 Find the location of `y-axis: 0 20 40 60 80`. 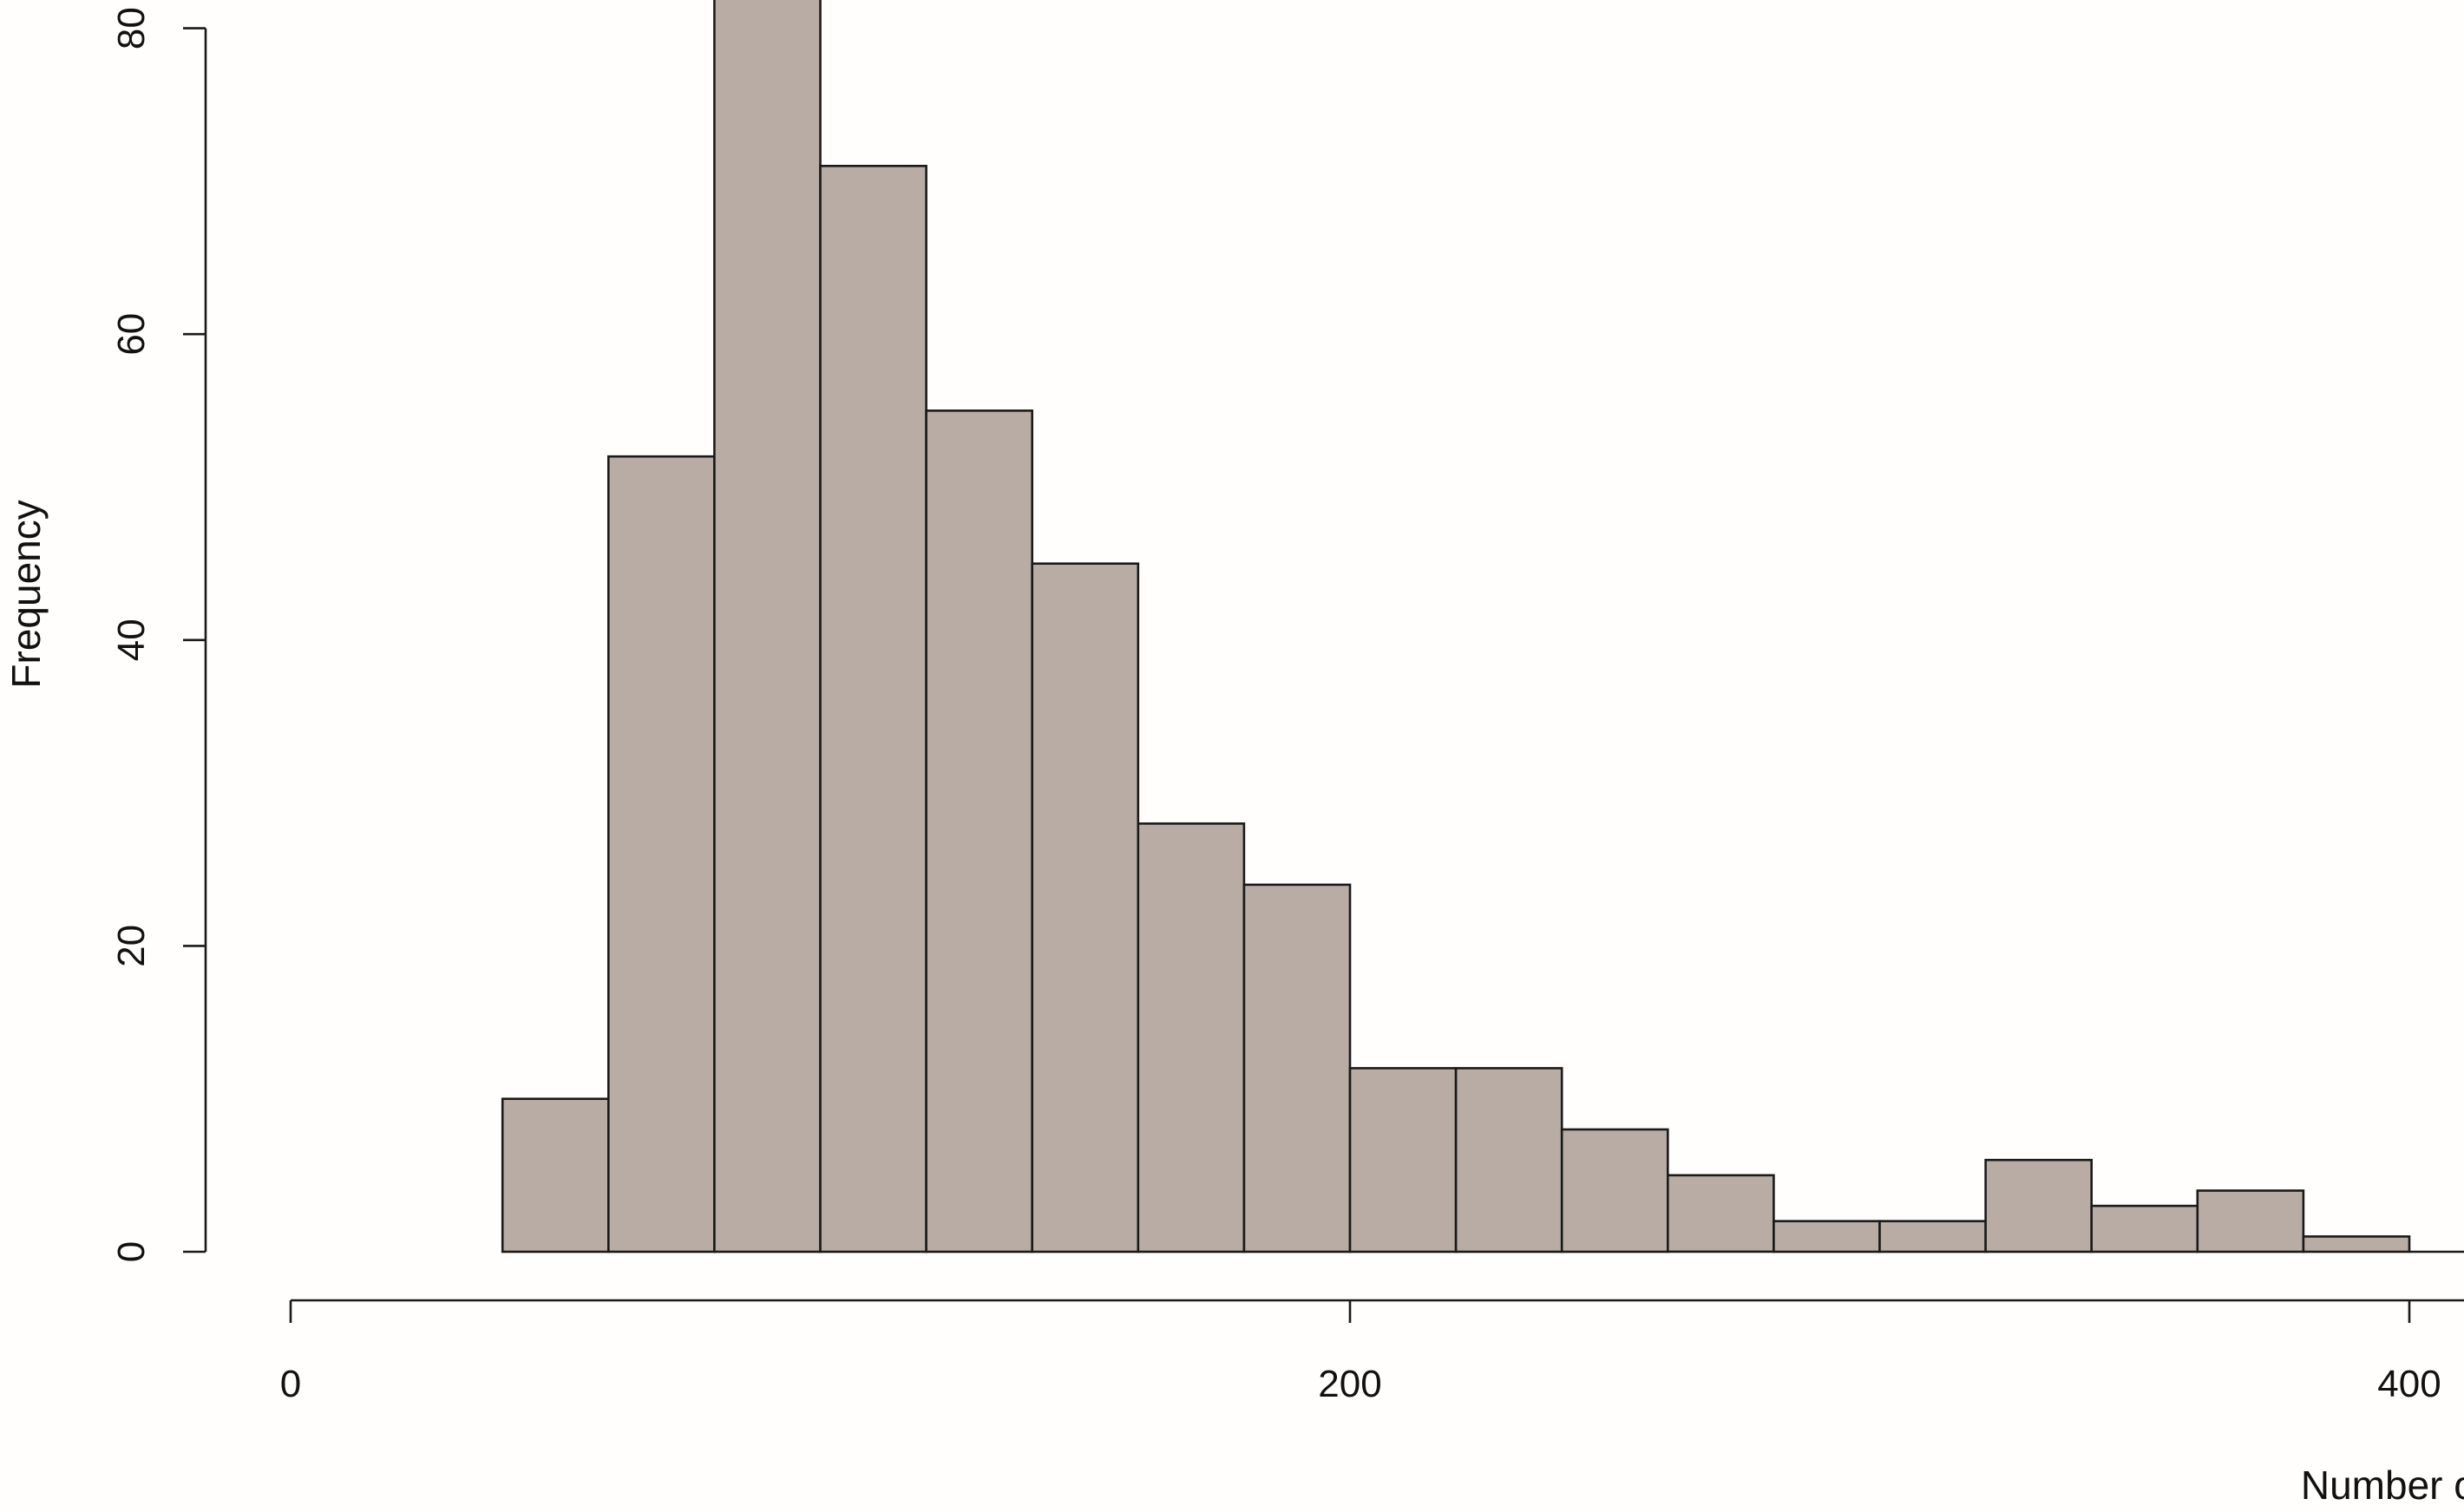

y-axis: 0 20 40 60 80 is located at coordinates (158, 634).